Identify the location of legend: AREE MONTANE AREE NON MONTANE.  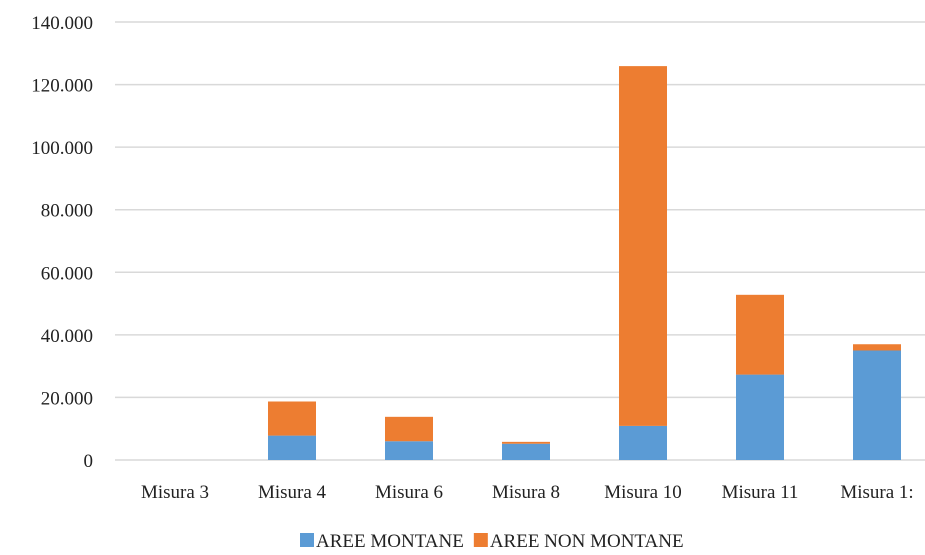
(492, 541).